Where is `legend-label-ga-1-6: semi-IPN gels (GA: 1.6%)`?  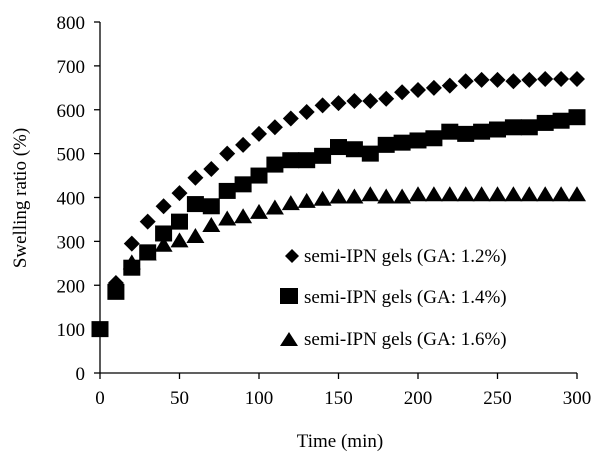 legend-label-ga-1-6: semi-IPN gels (GA: 1.6%) is located at coordinates (405, 339).